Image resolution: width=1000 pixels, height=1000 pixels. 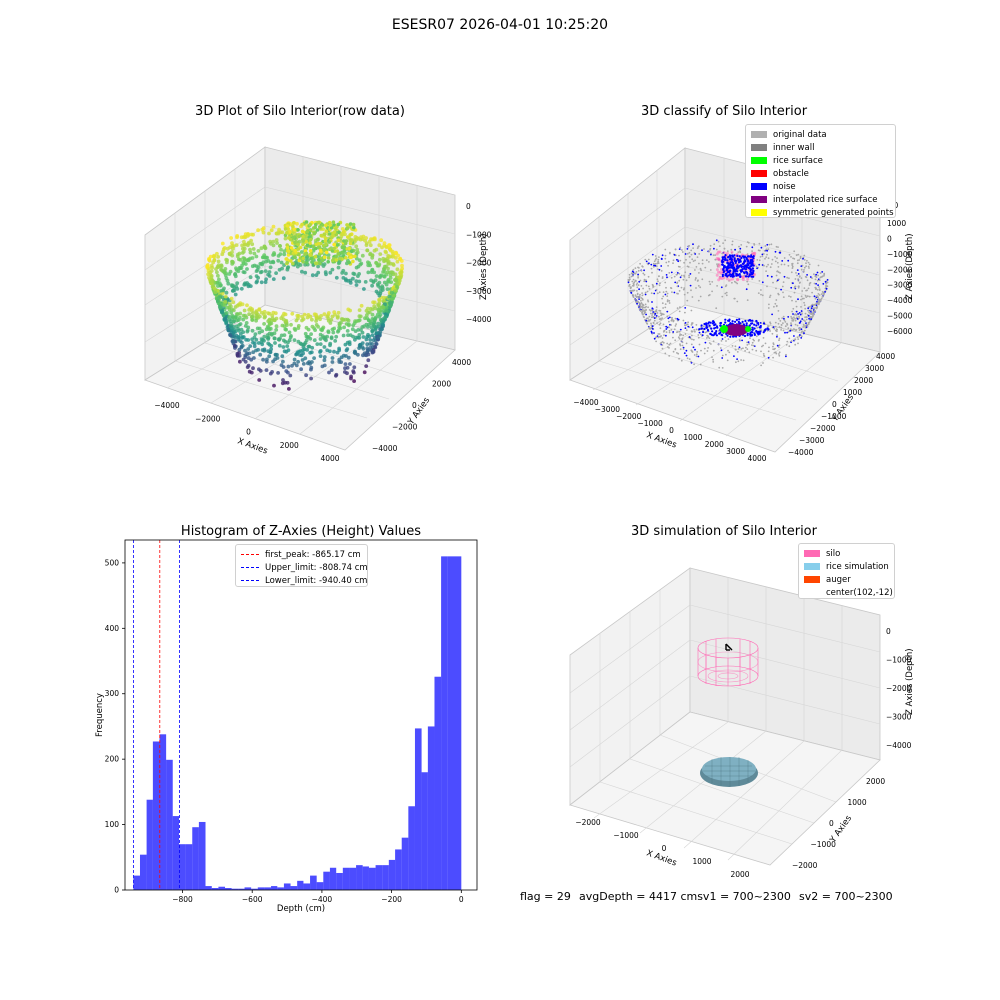 I want to click on simulation-z-tick-label: −4000, so click(x=899, y=745).